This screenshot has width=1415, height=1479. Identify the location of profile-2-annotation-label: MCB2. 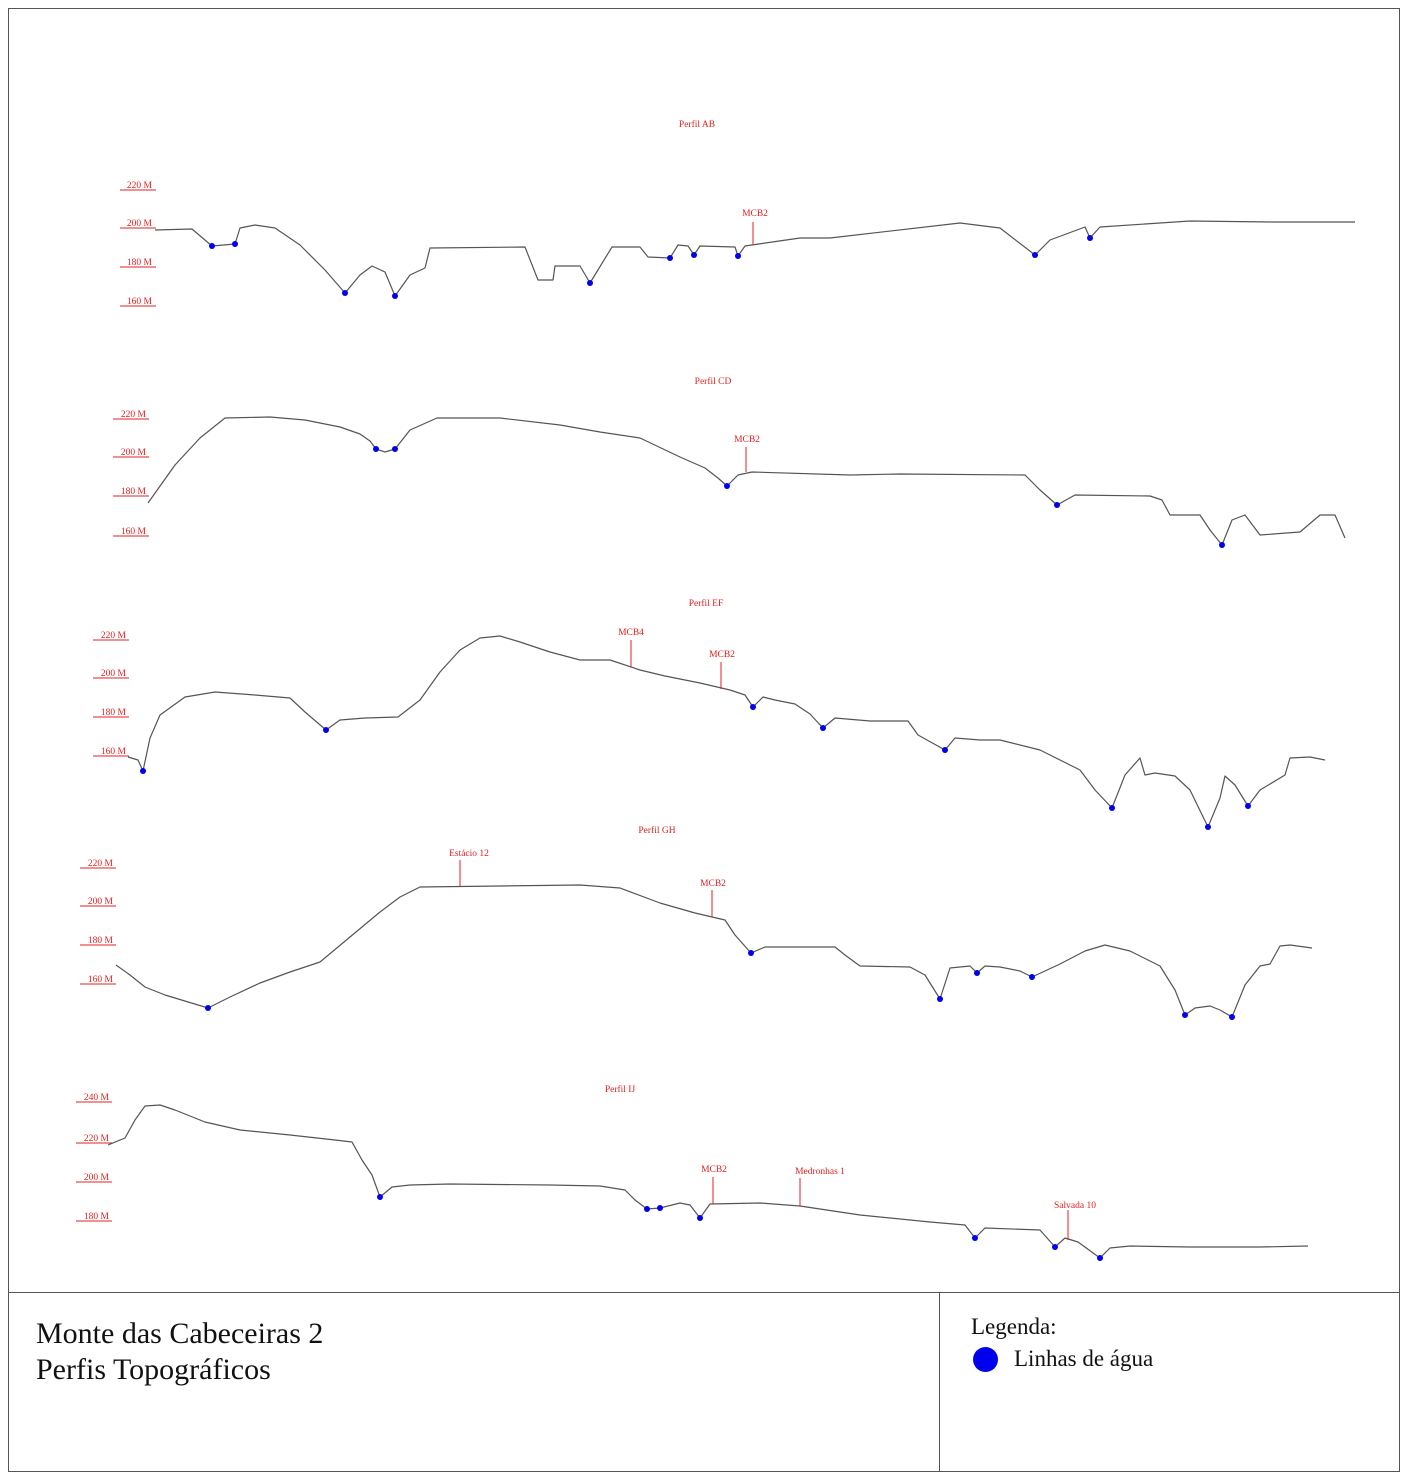
(747, 440).